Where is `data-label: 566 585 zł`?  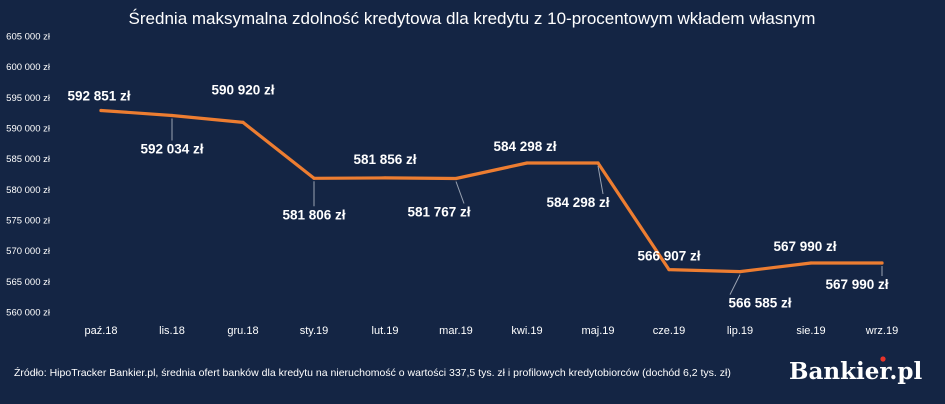 data-label: 566 585 zł is located at coordinates (759, 303).